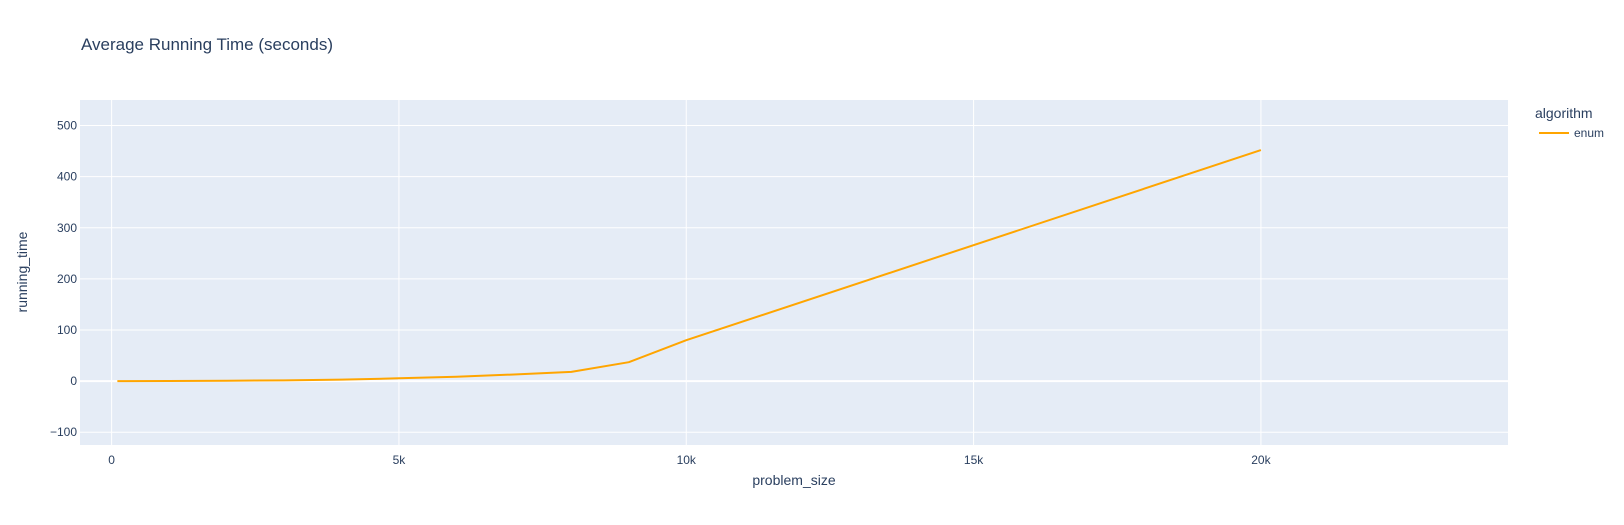 This screenshot has width=1624, height=525. Describe the element at coordinates (687, 460) in the screenshot. I see `x-tick-label: 10k` at that location.